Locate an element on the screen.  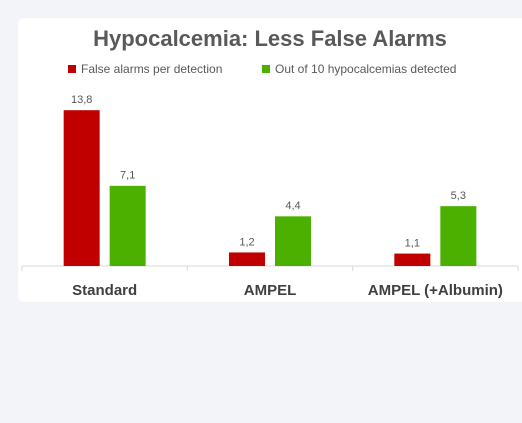
value-label: 1,1 is located at coordinates (412, 243).